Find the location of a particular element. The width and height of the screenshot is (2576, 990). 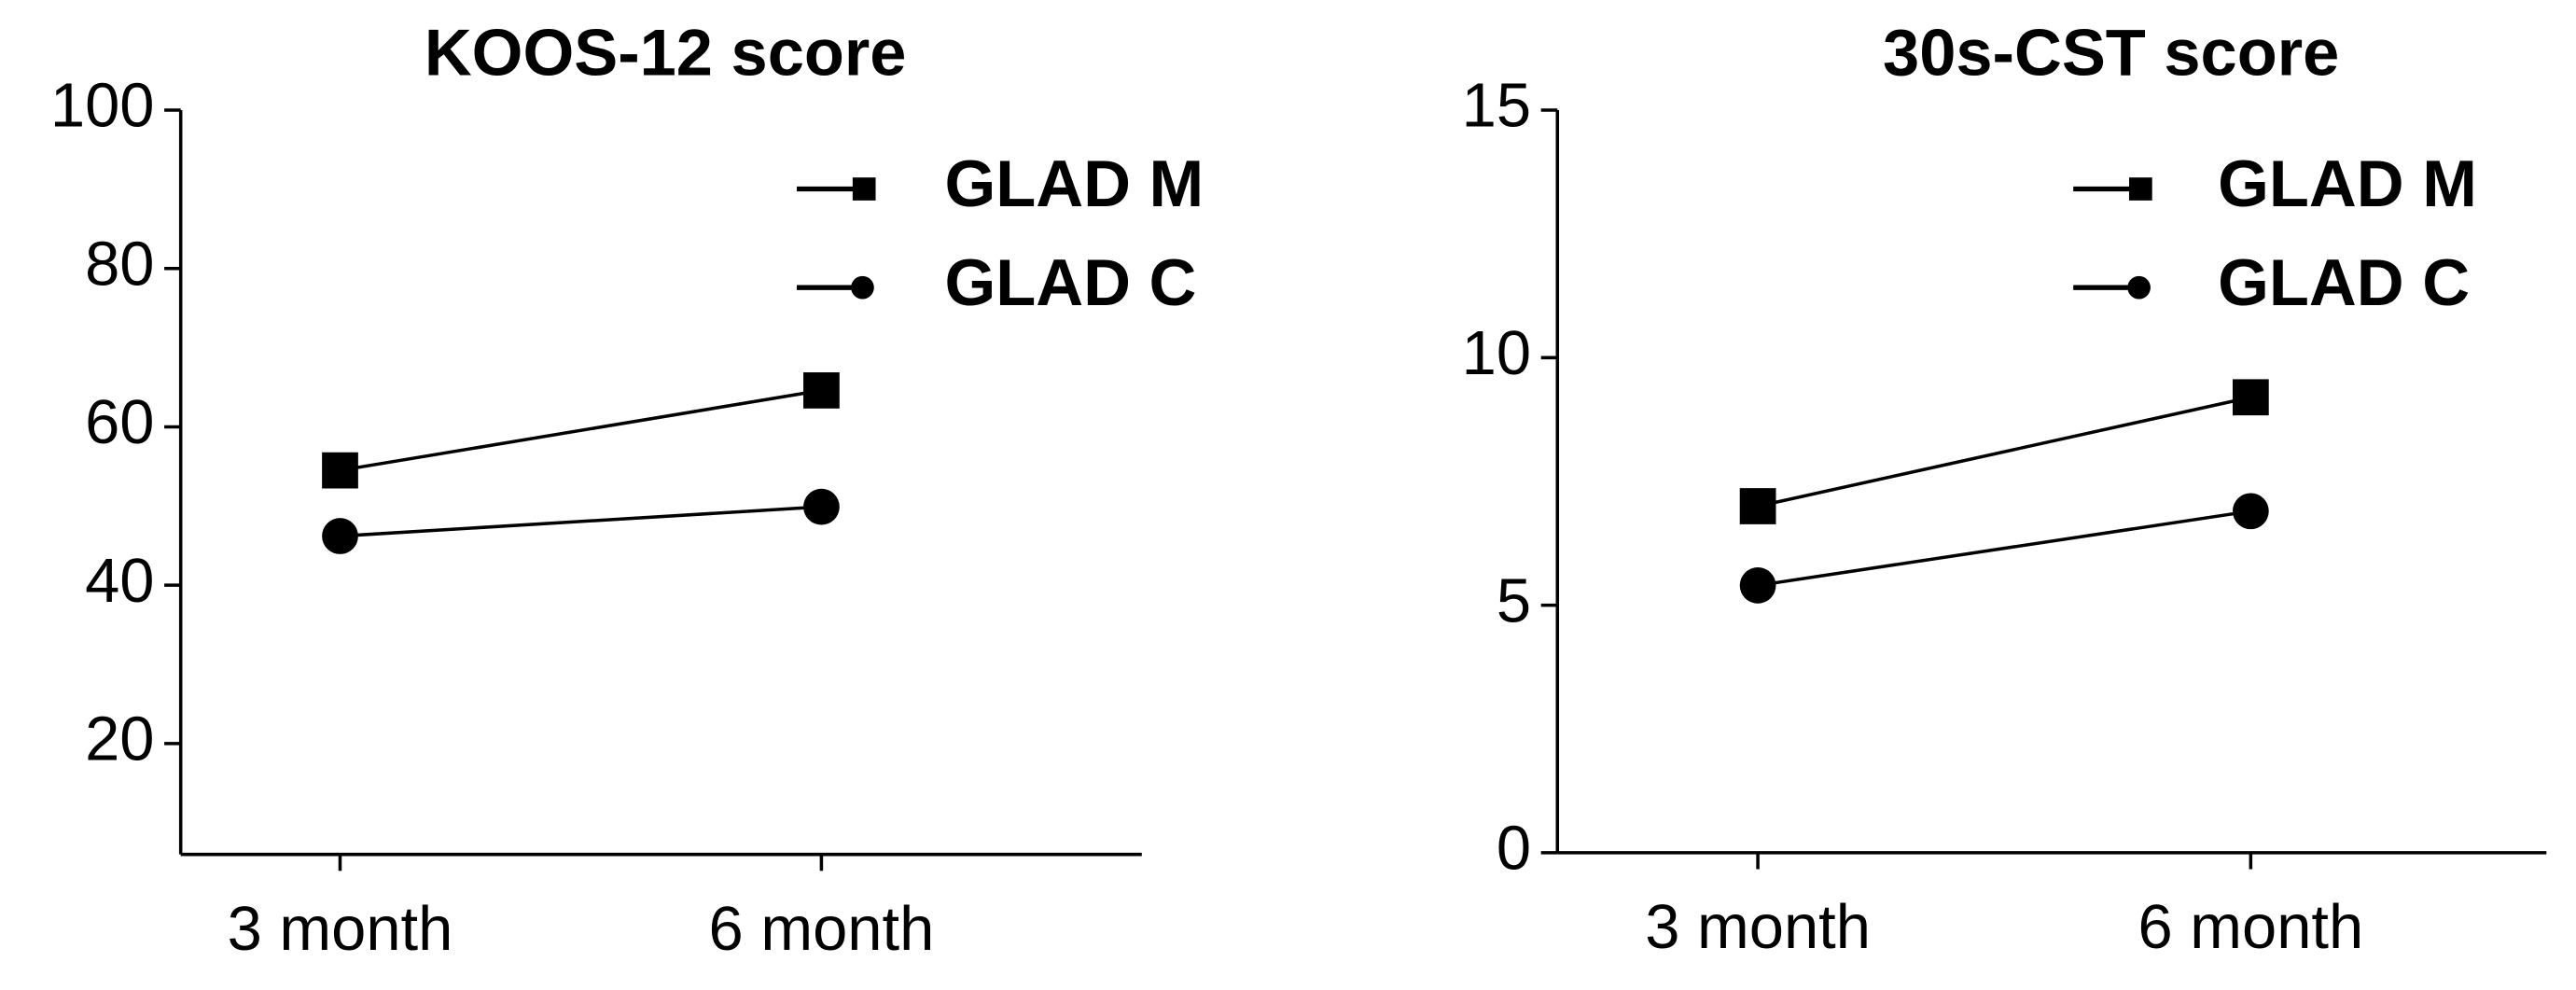

y-tick-label: 20 is located at coordinates (120, 739).